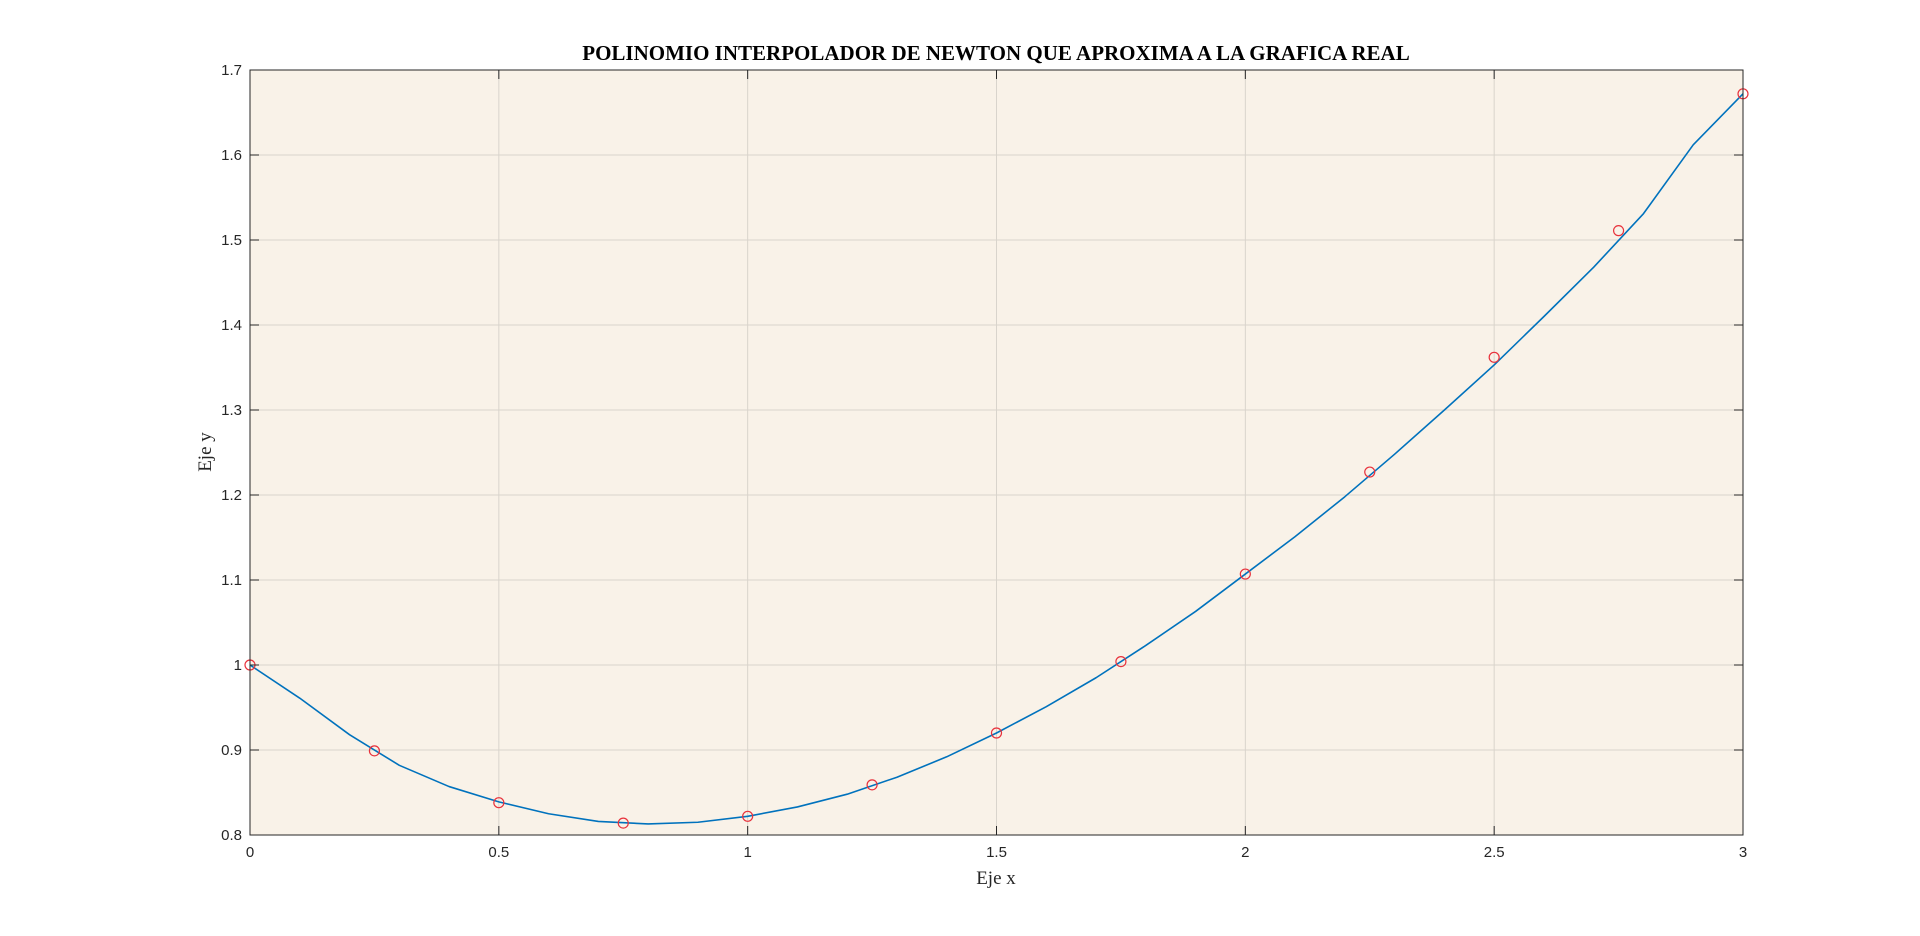 The height and width of the screenshot is (936, 1920). I want to click on x-axis-title: Eje x, so click(996, 878).